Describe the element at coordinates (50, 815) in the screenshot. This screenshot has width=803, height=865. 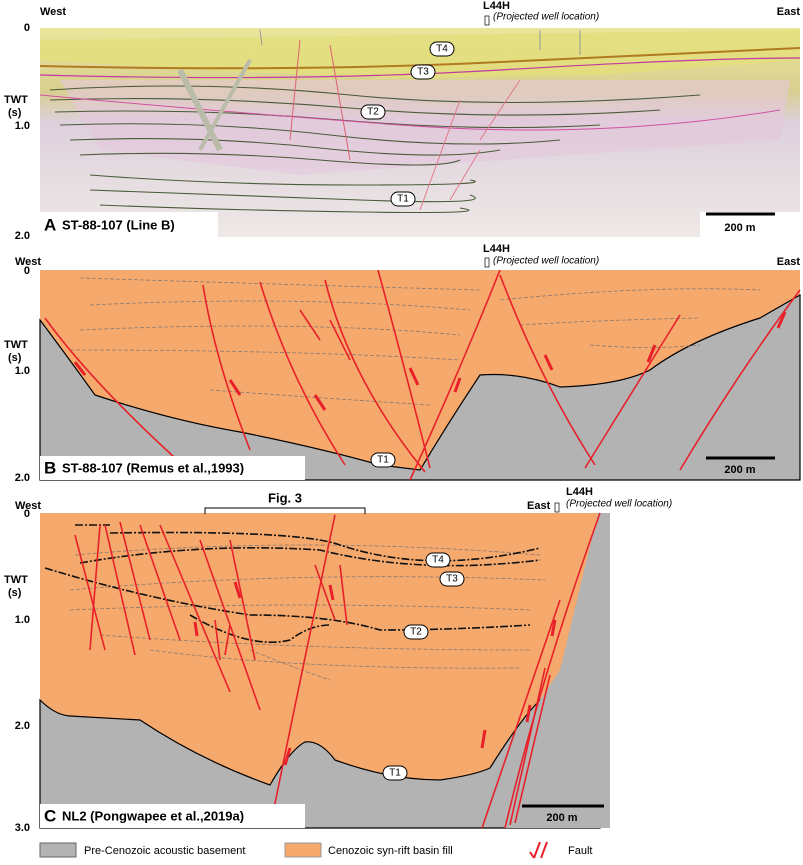
I see `panel-letter: C` at that location.